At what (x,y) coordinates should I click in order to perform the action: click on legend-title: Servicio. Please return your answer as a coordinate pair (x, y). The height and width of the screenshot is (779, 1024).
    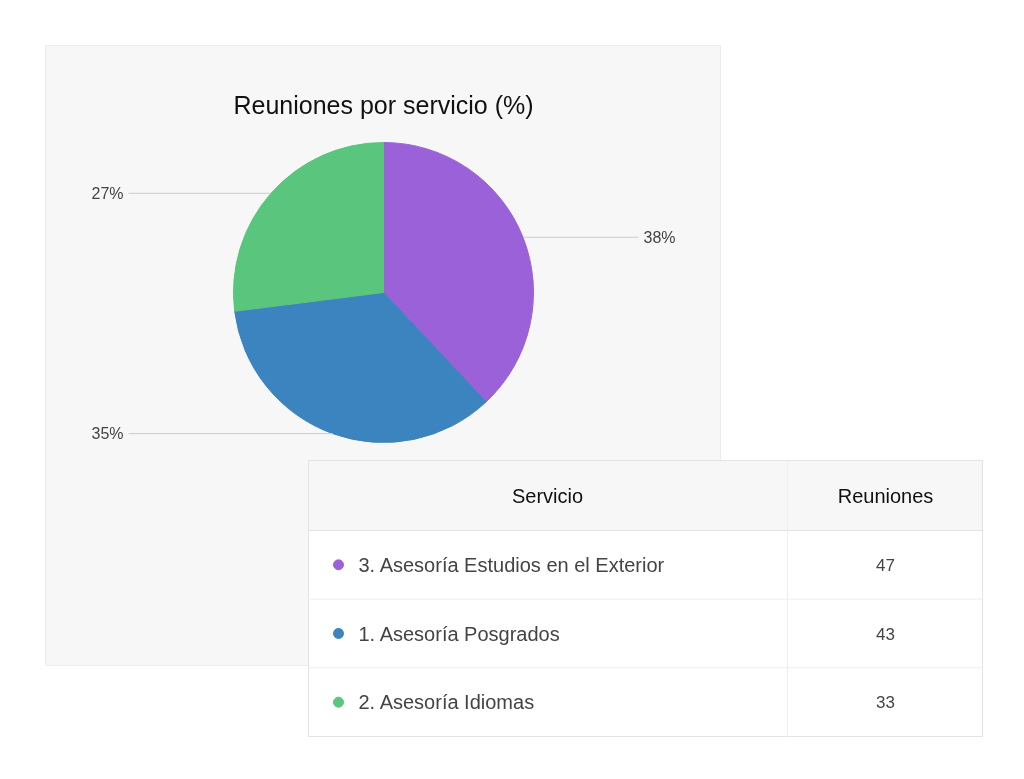
    Looking at the image, I should click on (547, 495).